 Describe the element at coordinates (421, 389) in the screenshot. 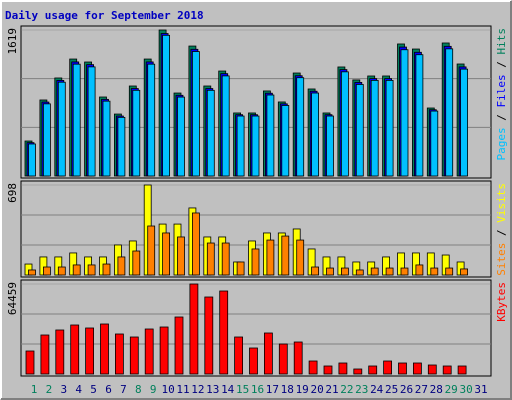

I see `x-tick-label: 27` at that location.